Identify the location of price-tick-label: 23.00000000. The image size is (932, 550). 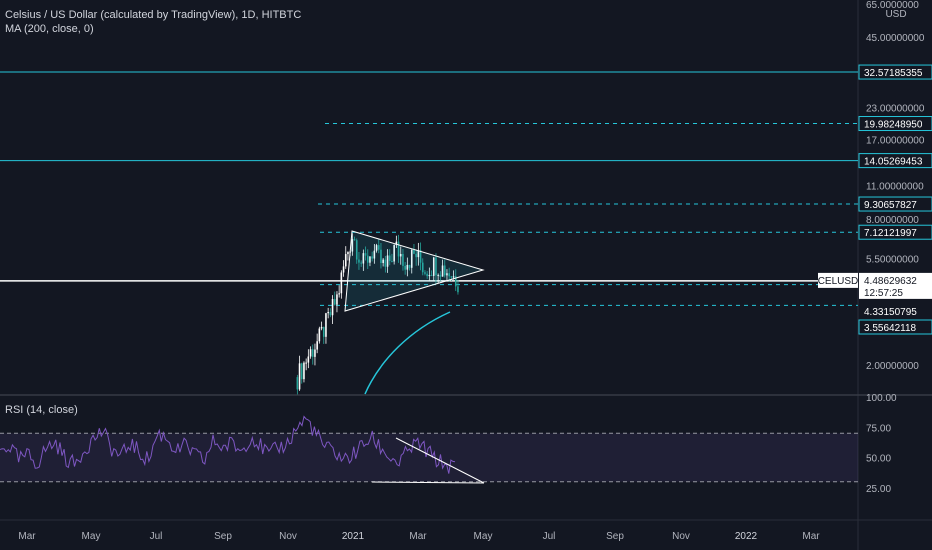
(895, 109).